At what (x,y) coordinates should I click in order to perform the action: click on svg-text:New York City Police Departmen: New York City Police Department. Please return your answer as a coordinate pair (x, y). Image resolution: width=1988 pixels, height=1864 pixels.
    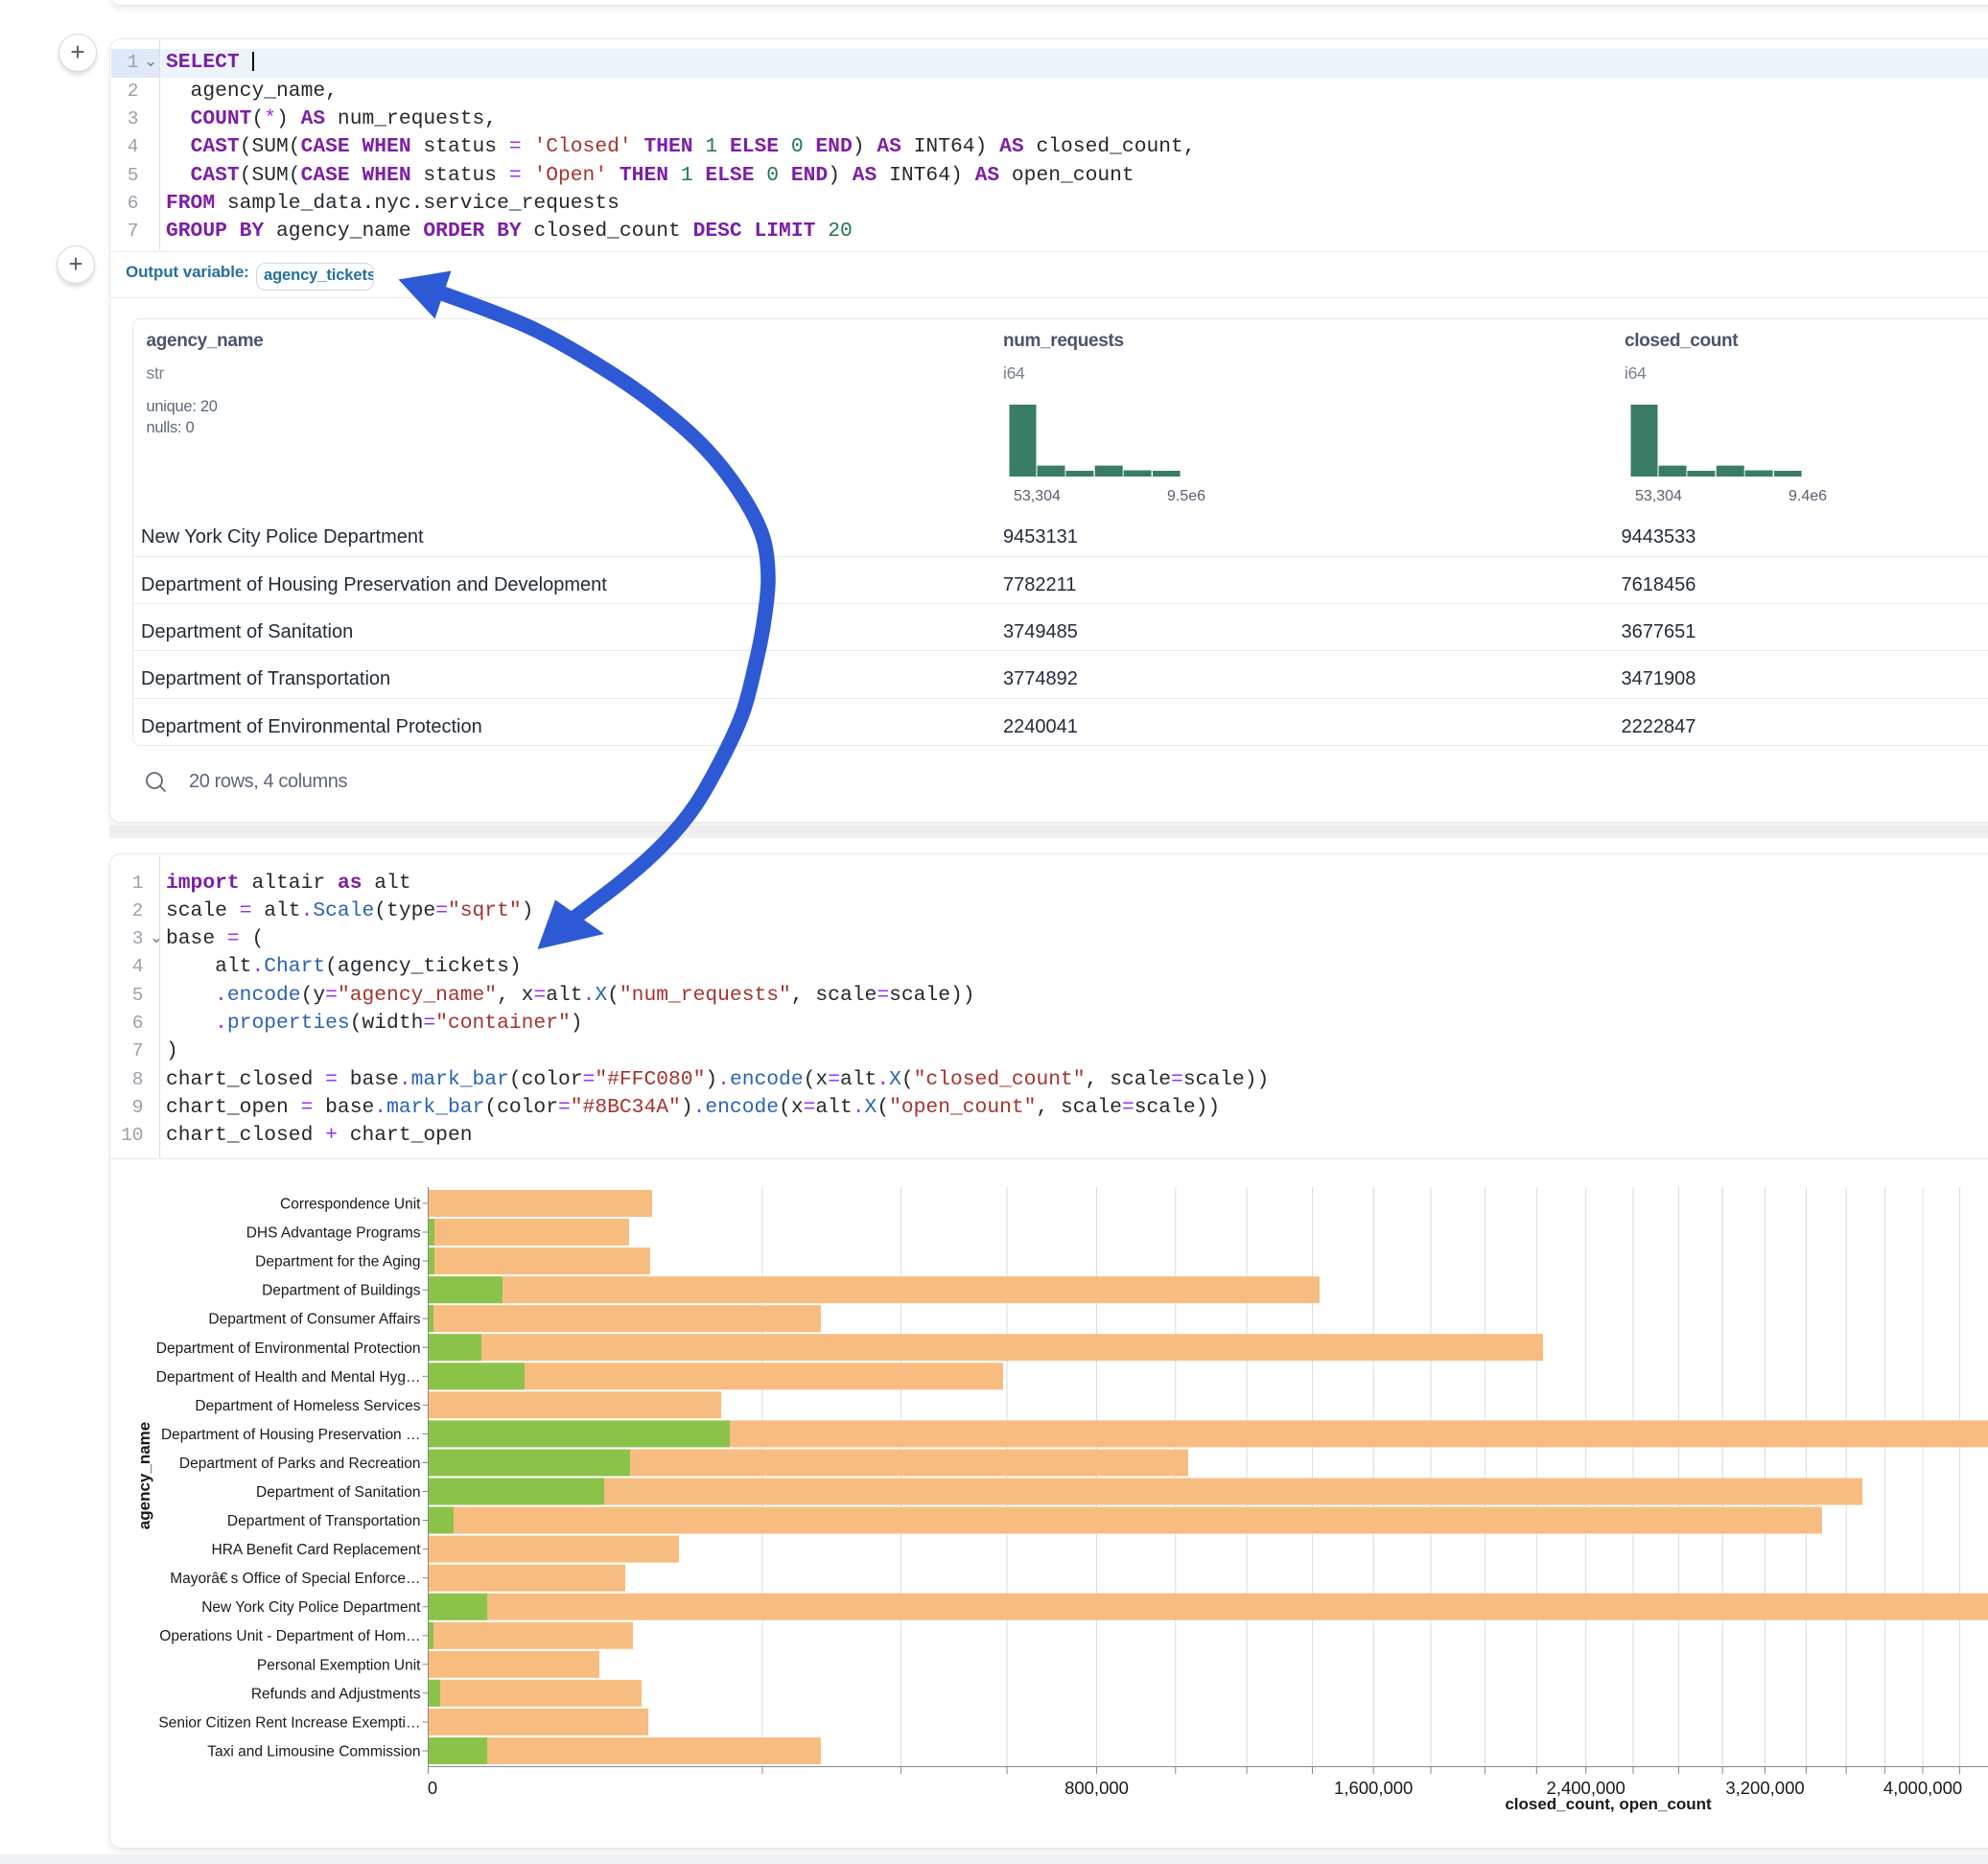
    Looking at the image, I should click on (311, 1607).